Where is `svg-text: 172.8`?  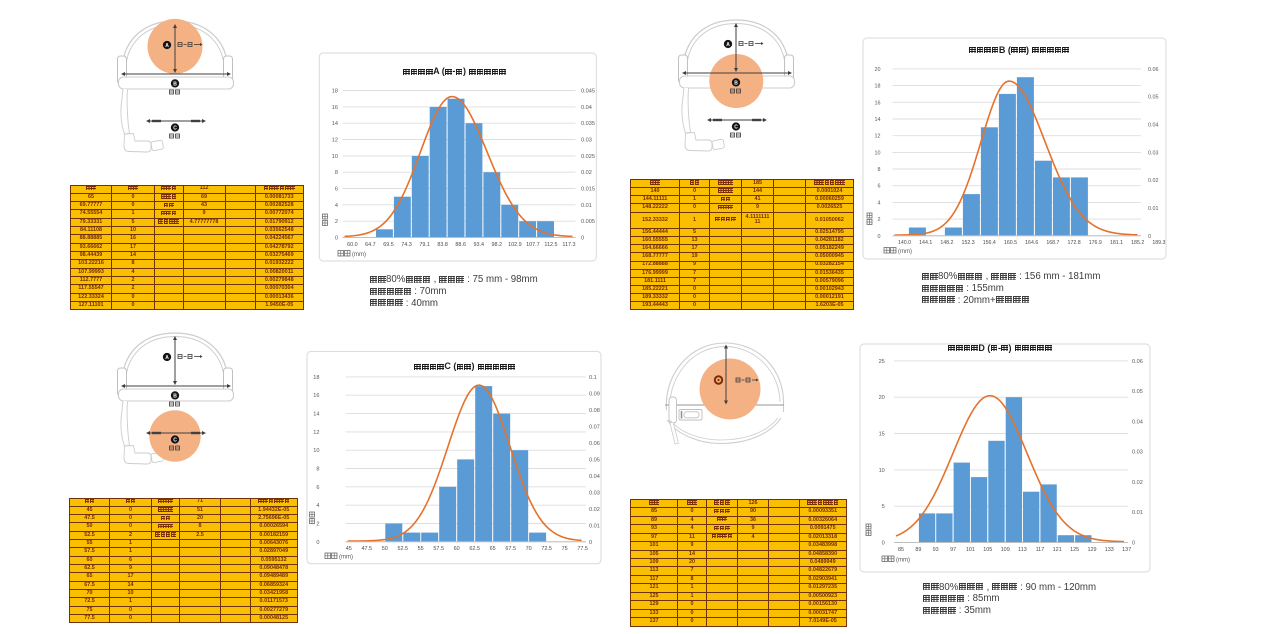 svg-text: 172.8 is located at coordinates (1074, 243).